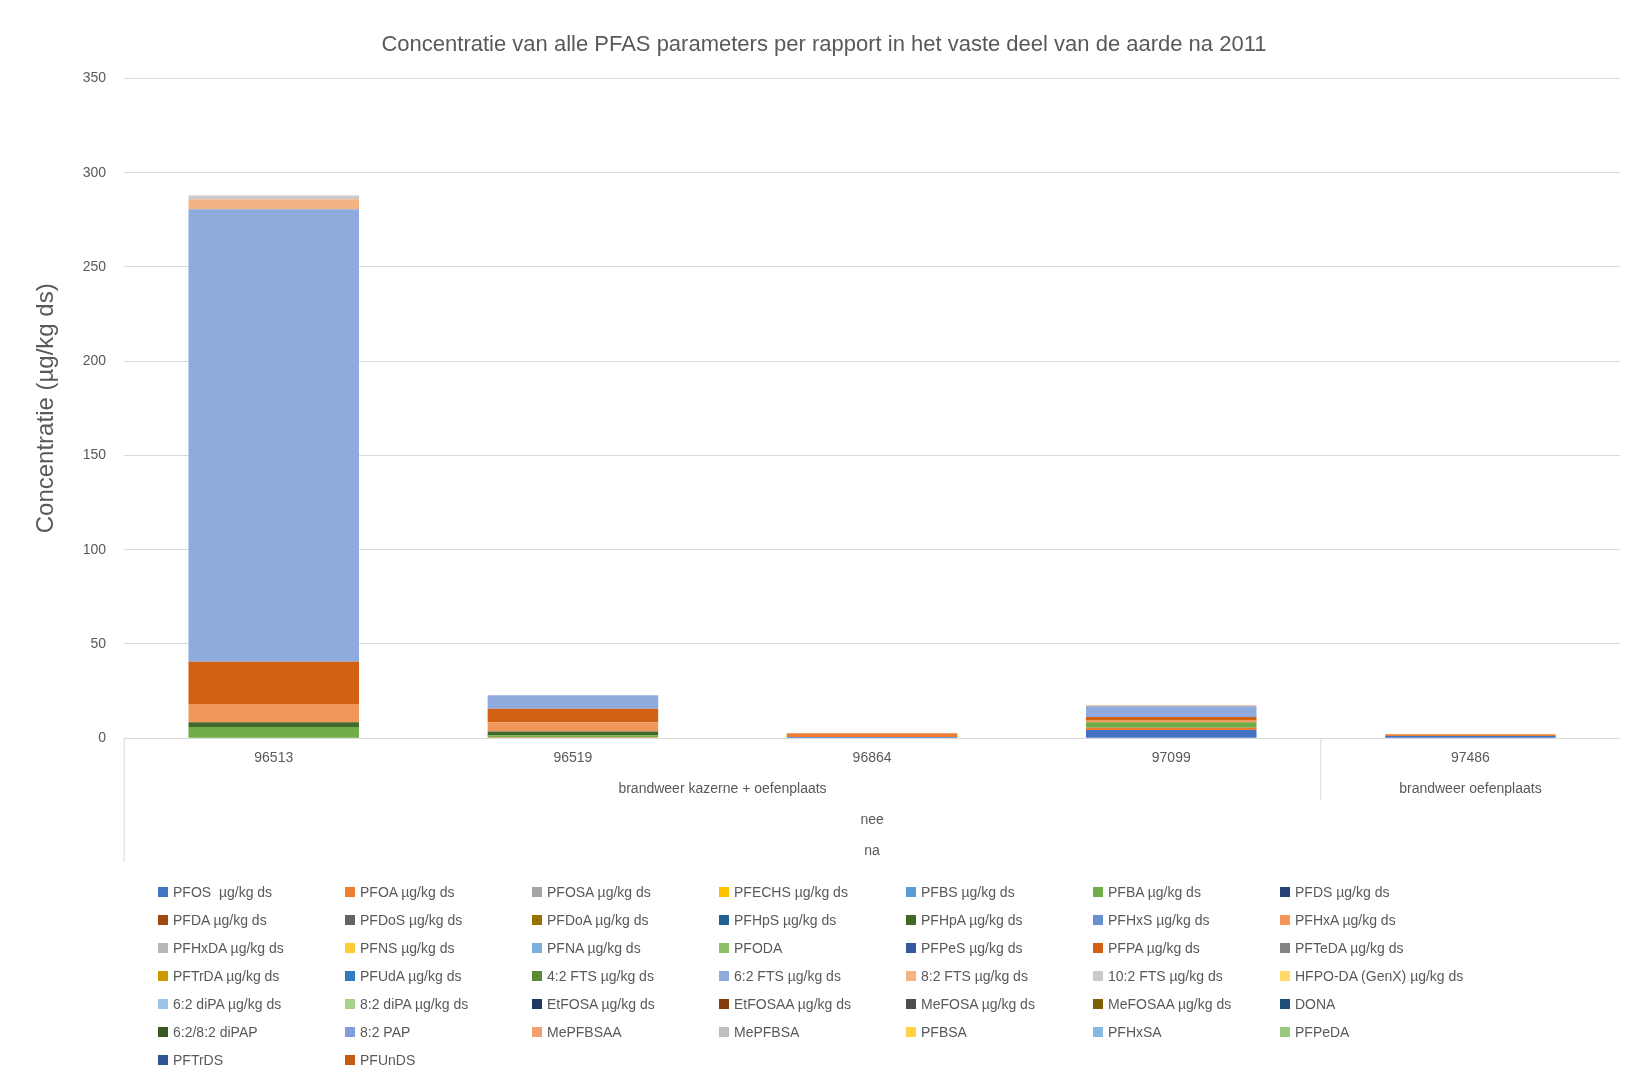 This screenshot has height=1076, width=1628. What do you see at coordinates (407, 948) in the screenshot?
I see `legend-label: PFNS µg/kg ds` at bounding box center [407, 948].